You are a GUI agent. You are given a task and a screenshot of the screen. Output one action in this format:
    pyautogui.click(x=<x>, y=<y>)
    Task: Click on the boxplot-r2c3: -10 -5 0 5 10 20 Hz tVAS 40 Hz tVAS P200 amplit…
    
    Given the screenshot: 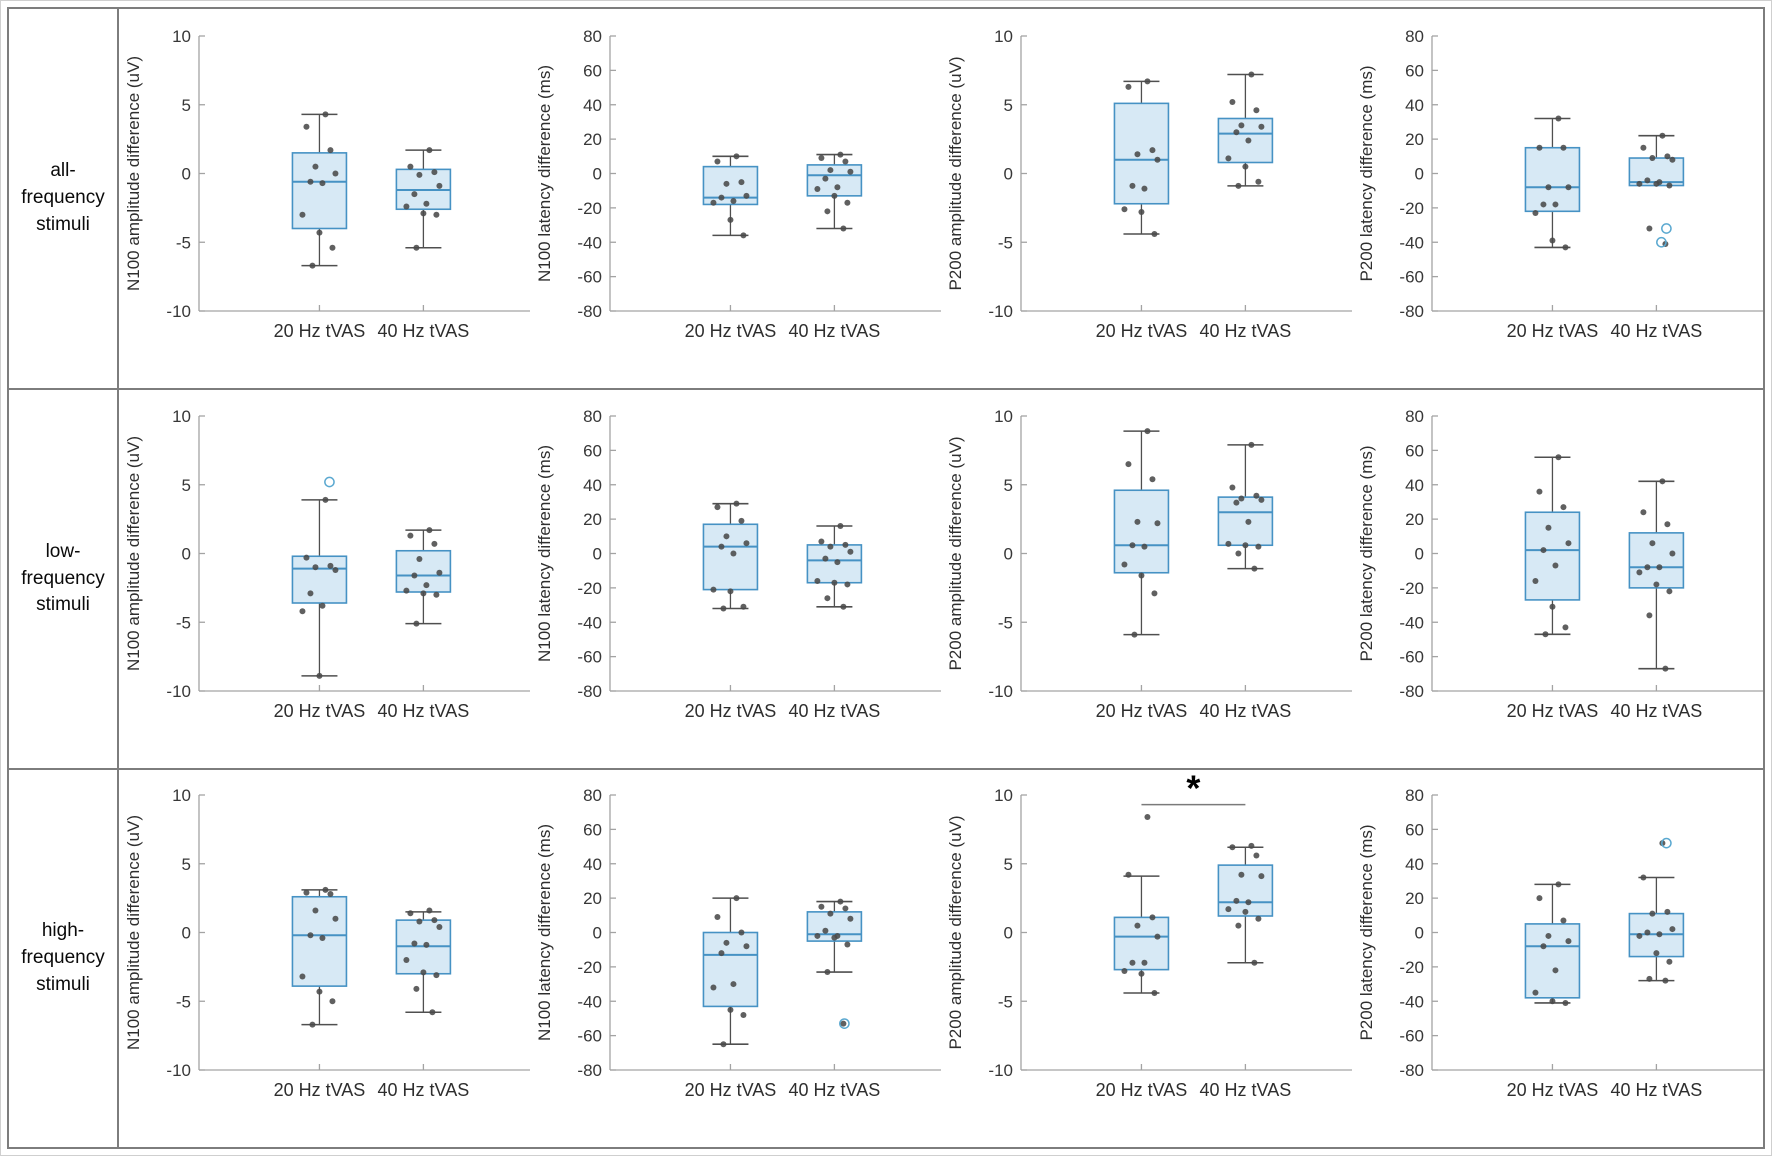 What is the action you would take?
    pyautogui.click(x=1149, y=564)
    